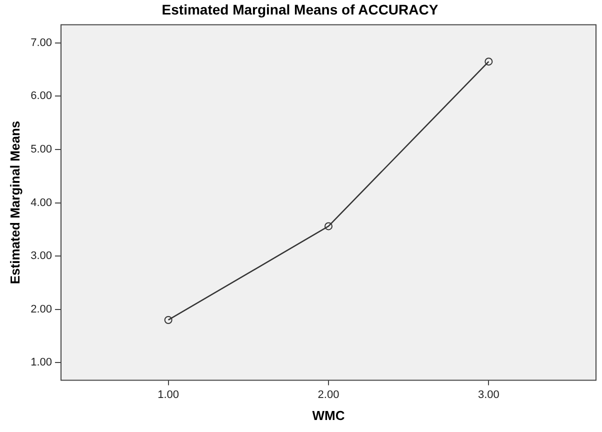  I want to click on y-tick-label: 2.00, so click(41, 309).